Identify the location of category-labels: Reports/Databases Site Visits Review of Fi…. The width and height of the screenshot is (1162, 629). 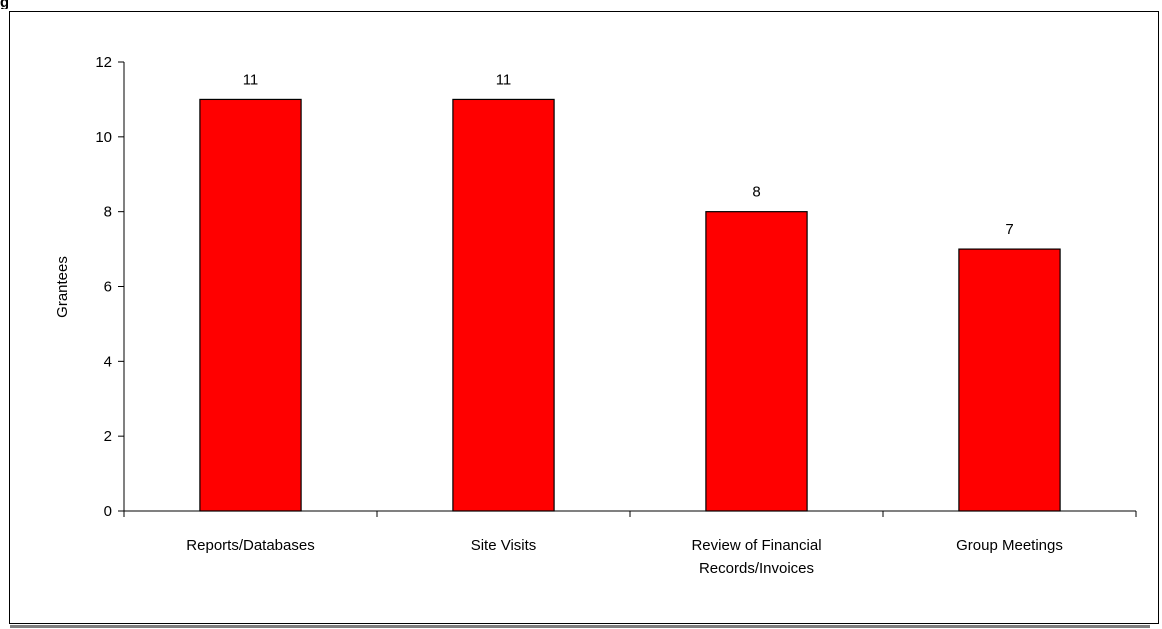
(624, 557).